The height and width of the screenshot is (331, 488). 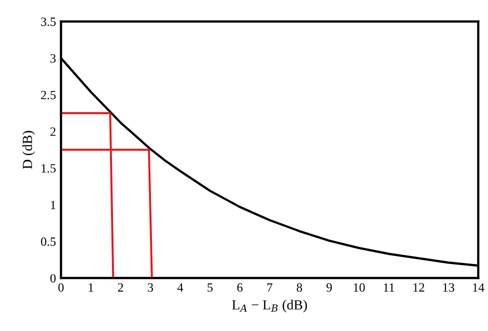 I want to click on y-axis-title: D (dB), so click(x=28, y=149).